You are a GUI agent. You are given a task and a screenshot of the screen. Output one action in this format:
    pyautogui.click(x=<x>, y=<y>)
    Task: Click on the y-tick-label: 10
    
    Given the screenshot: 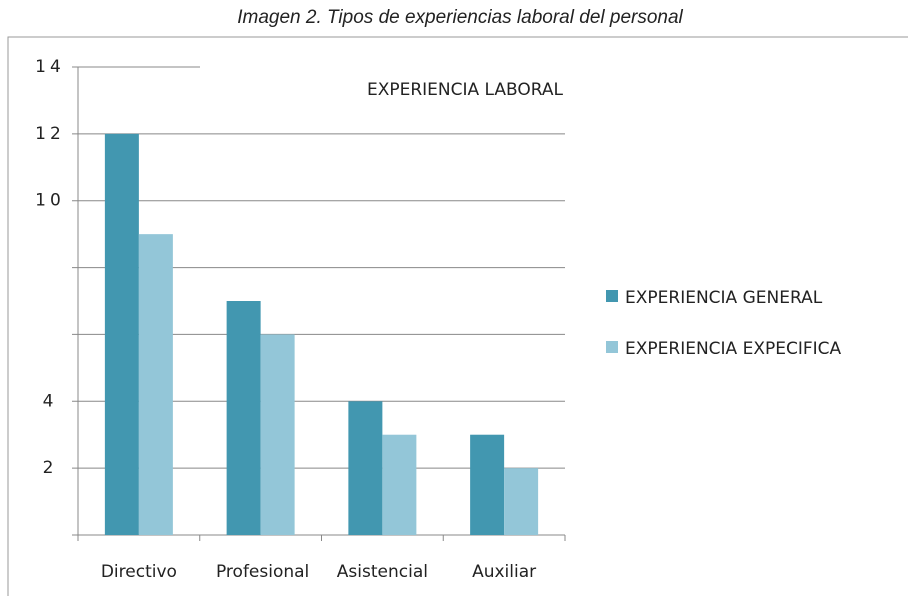 What is the action you would take?
    pyautogui.click(x=50, y=201)
    